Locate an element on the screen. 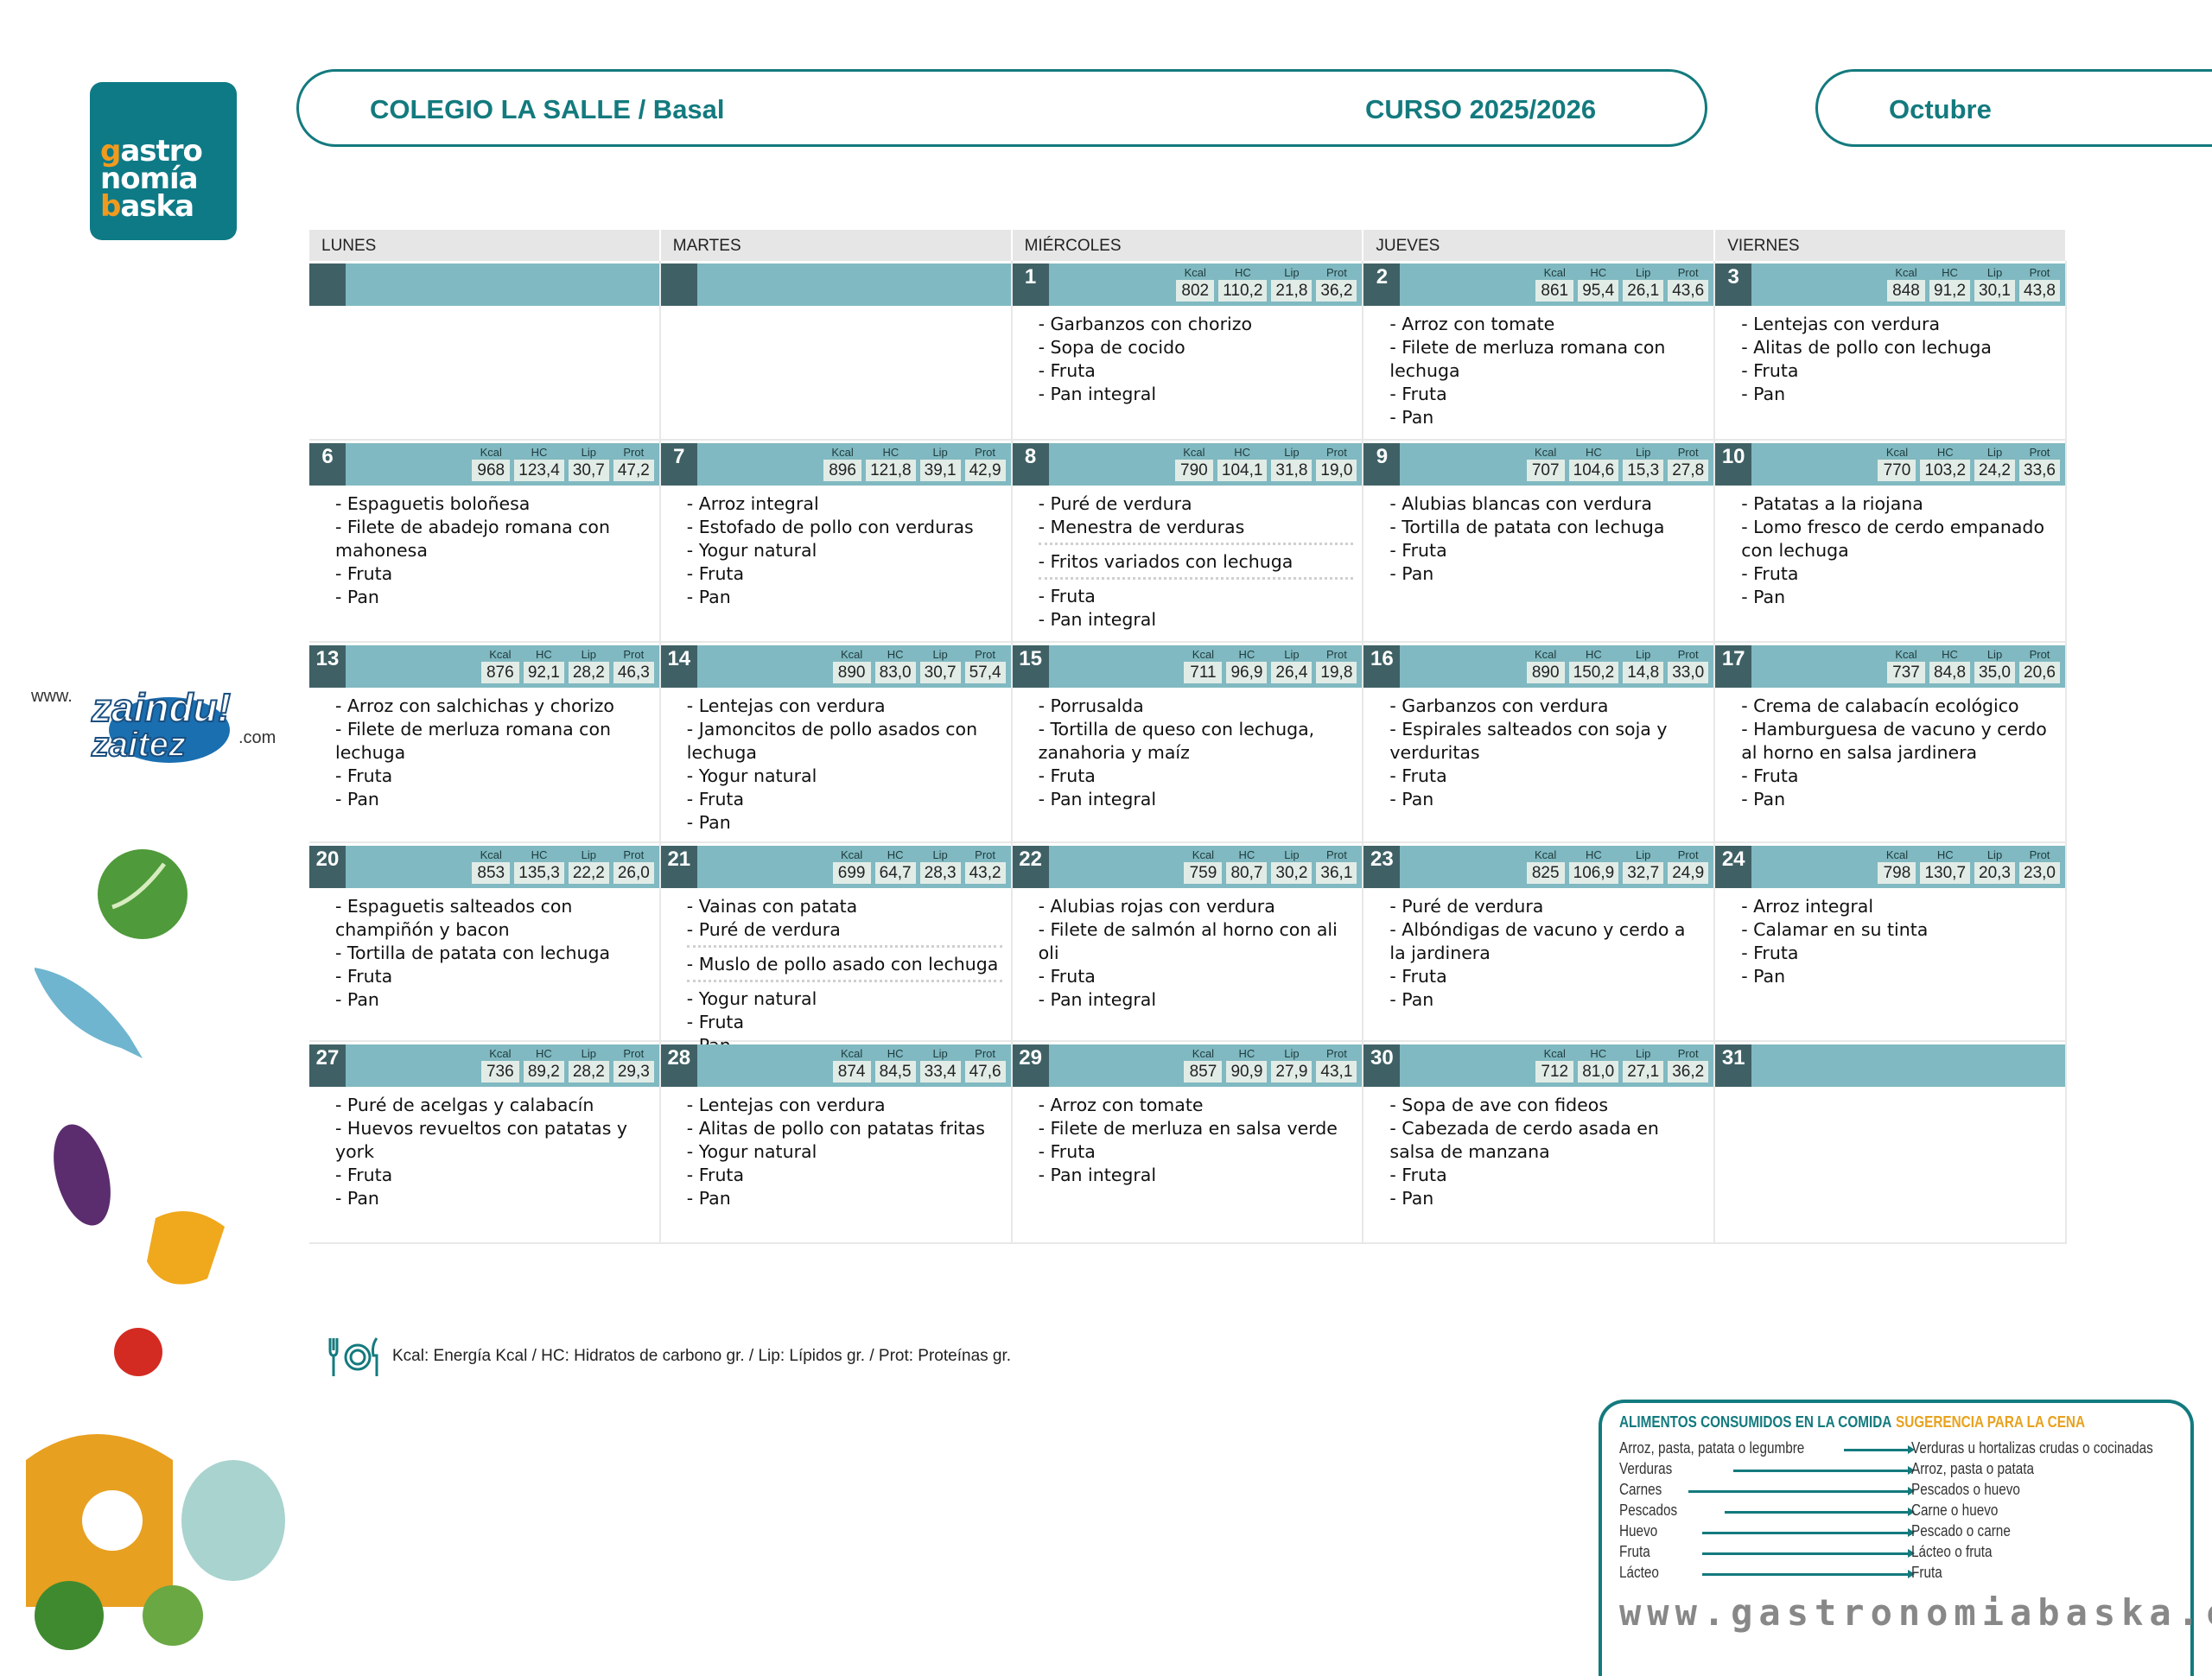  nutrient-kcal: Kcal 874 is located at coordinates (851, 1064).